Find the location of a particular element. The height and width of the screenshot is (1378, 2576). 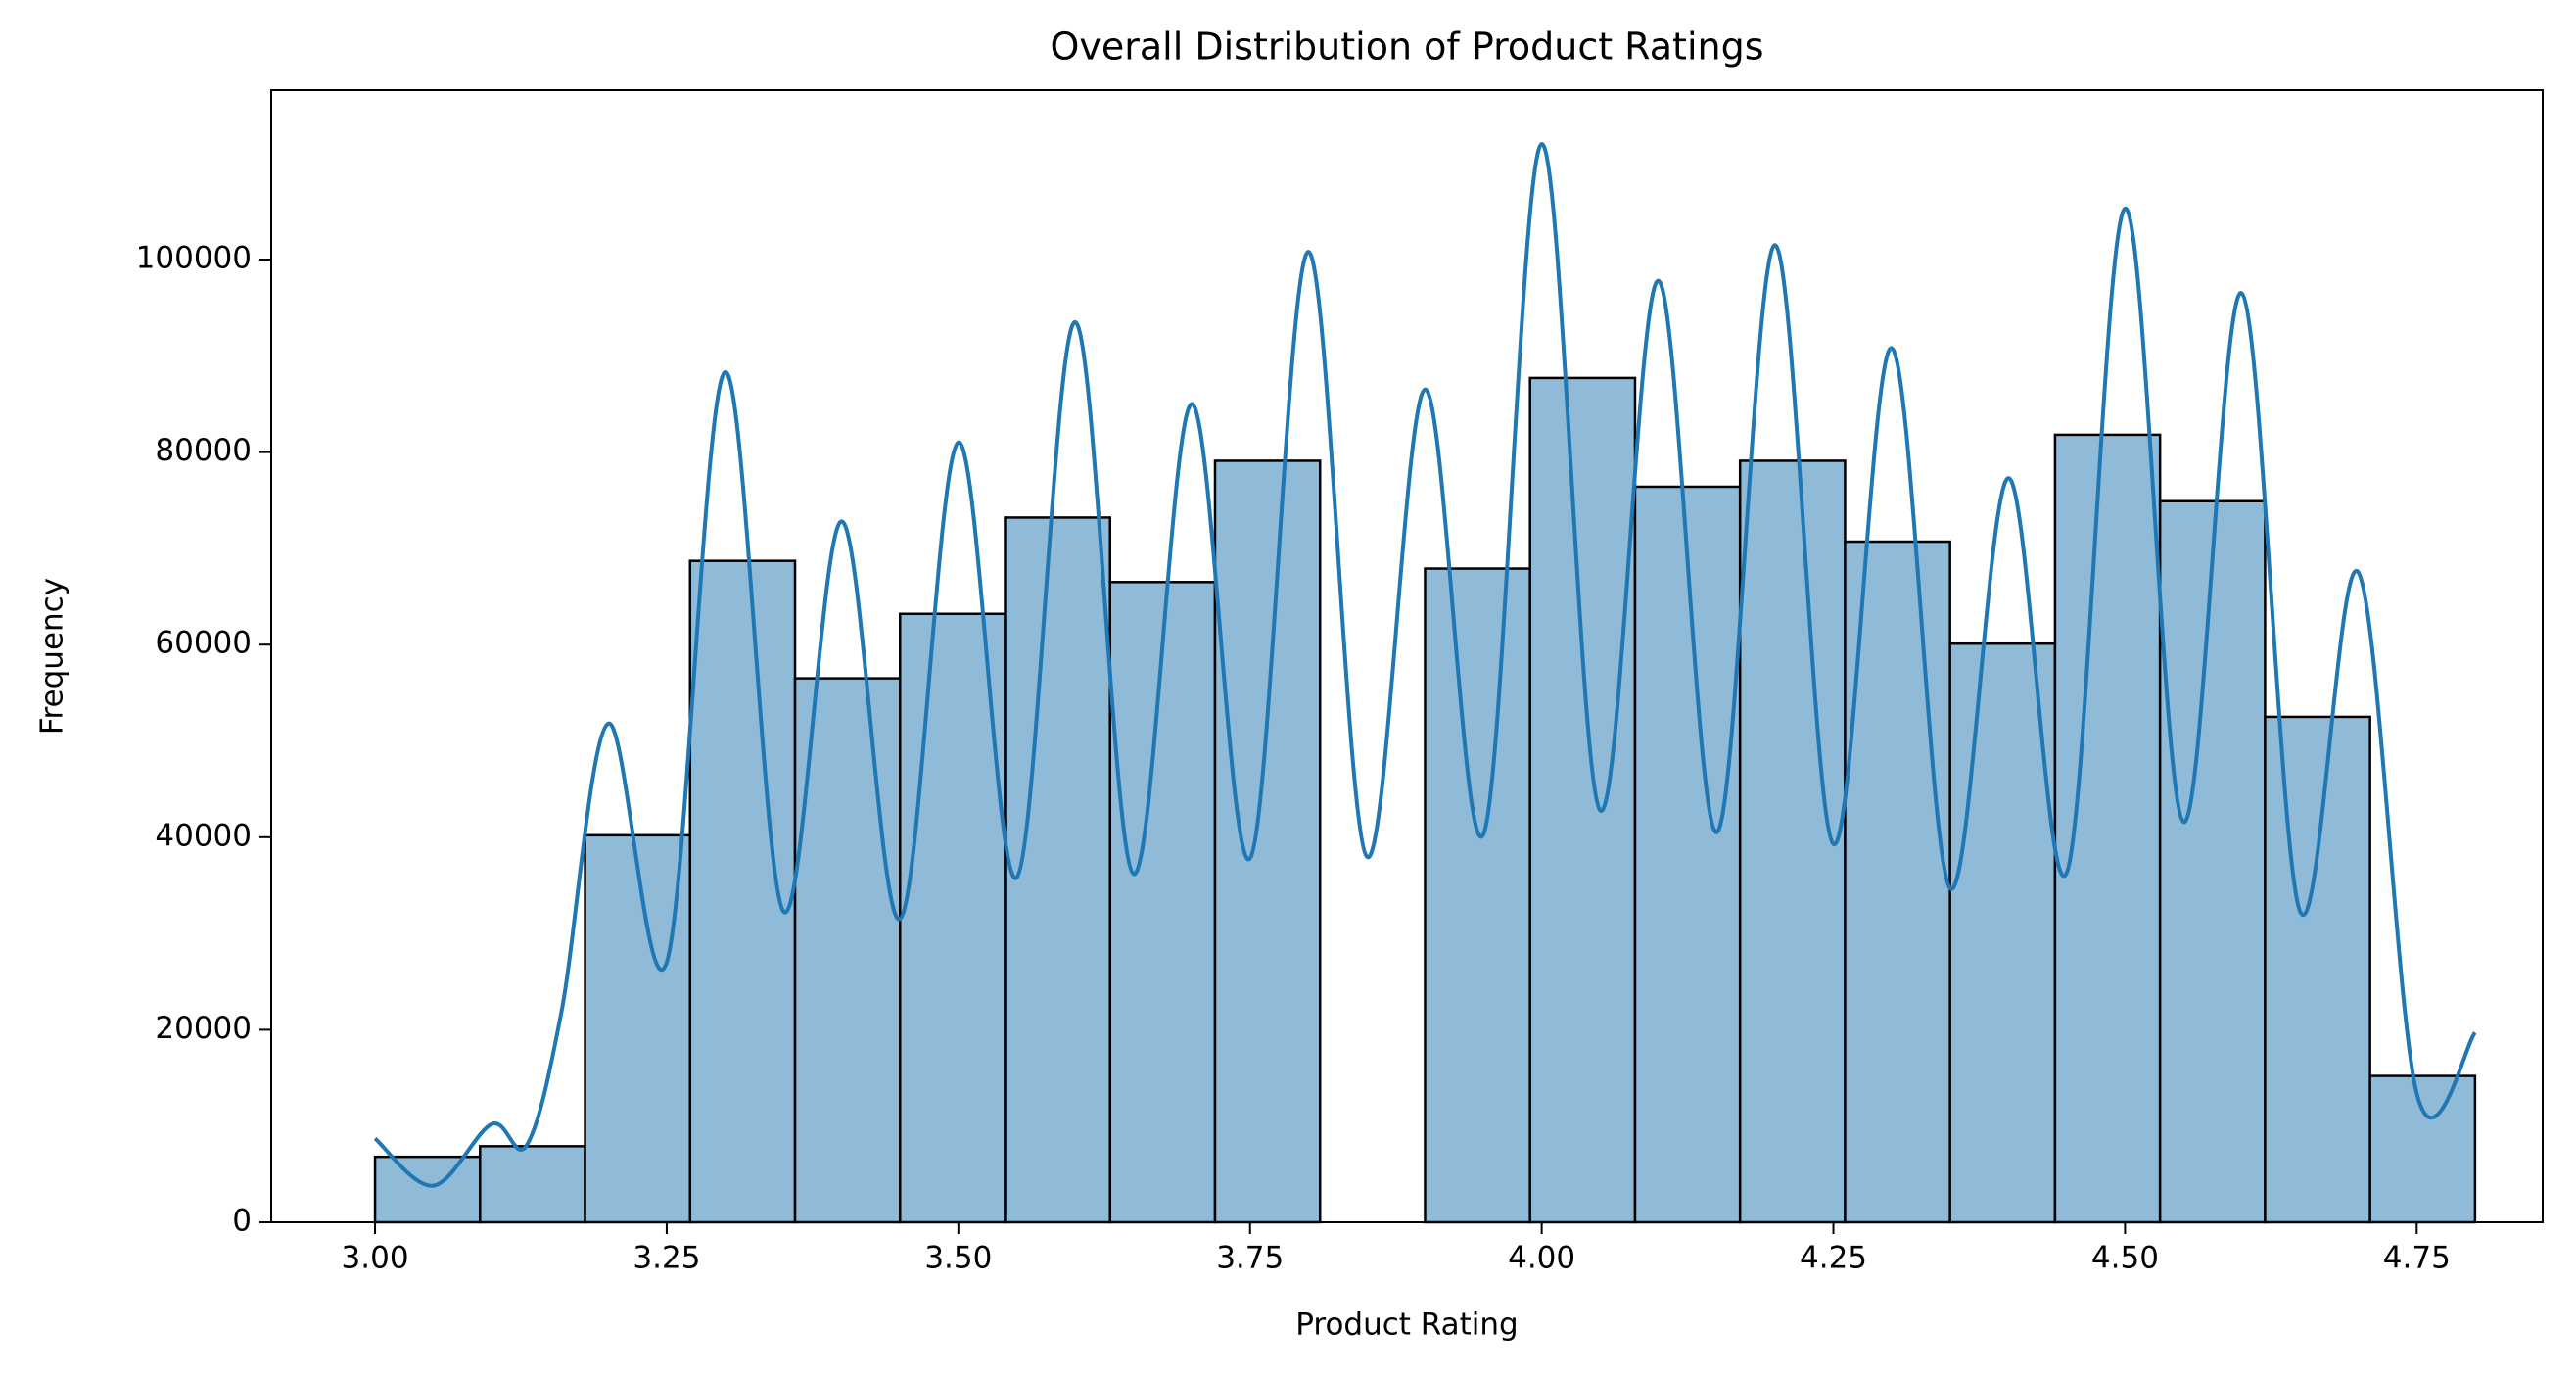

x-axis-label: Product Rating is located at coordinates (1407, 1325).